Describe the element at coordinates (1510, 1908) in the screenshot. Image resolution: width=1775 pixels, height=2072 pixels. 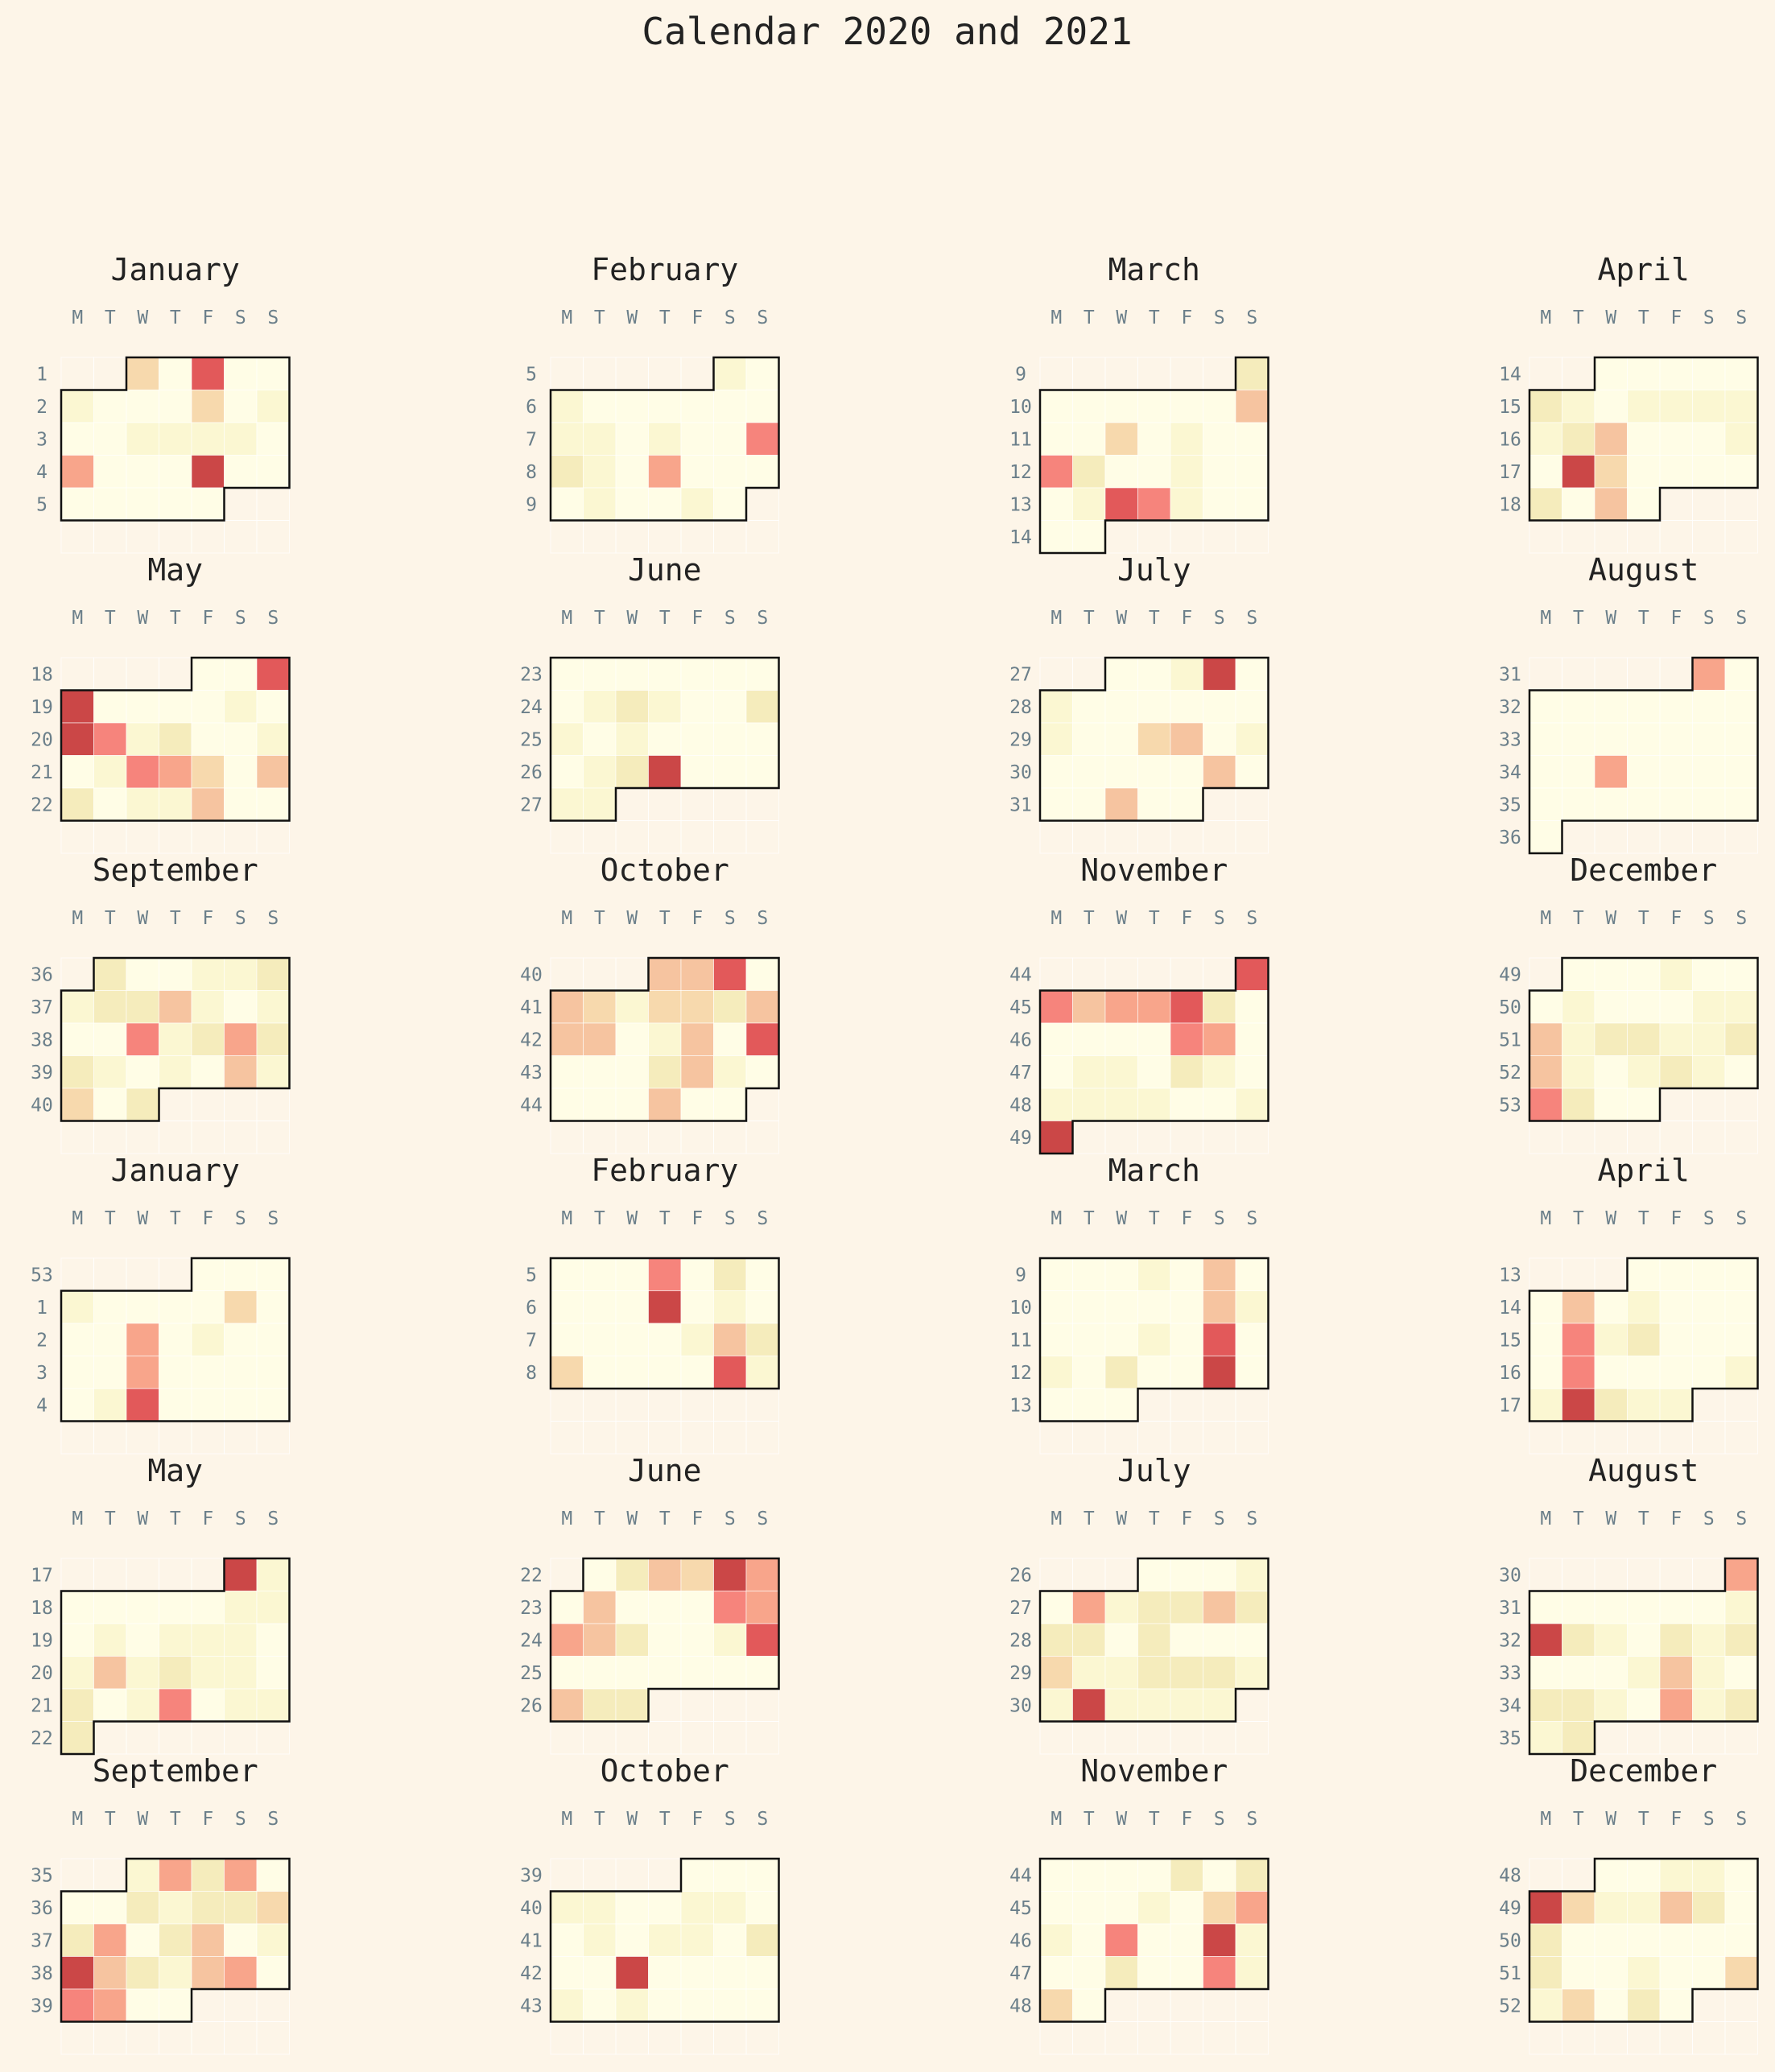
I see `week-number-label: 49` at that location.